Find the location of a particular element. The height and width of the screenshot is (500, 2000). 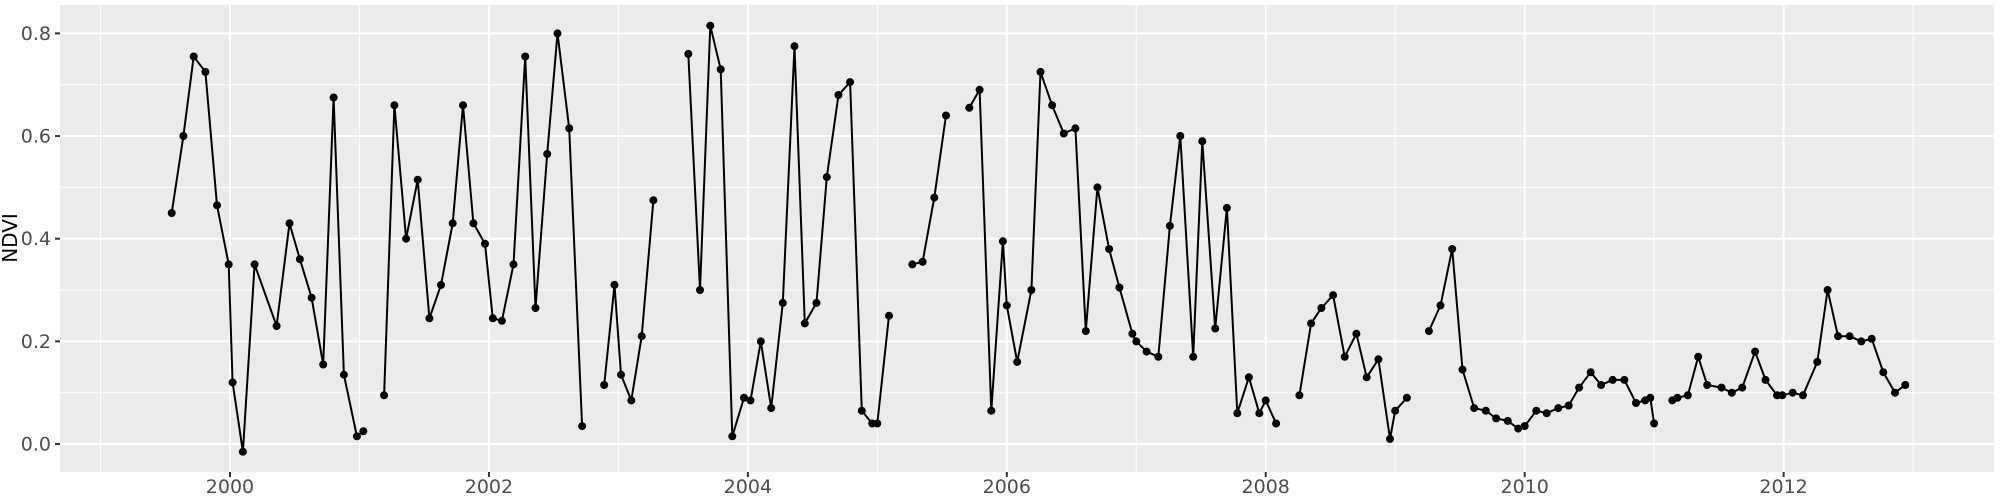

x-axis-tick-label: 2010 is located at coordinates (1524, 487).